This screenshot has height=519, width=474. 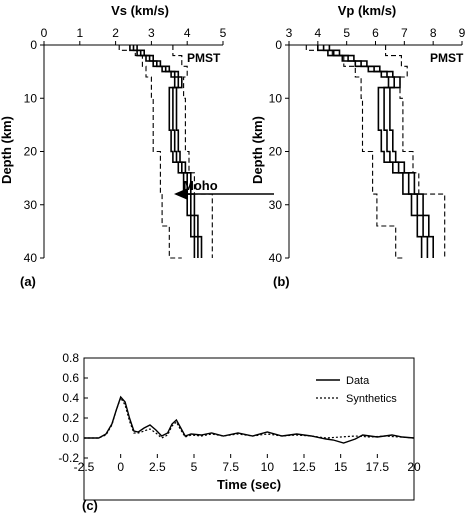 What do you see at coordinates (90, 505) in the screenshot?
I see `panel-label: (c)` at bounding box center [90, 505].